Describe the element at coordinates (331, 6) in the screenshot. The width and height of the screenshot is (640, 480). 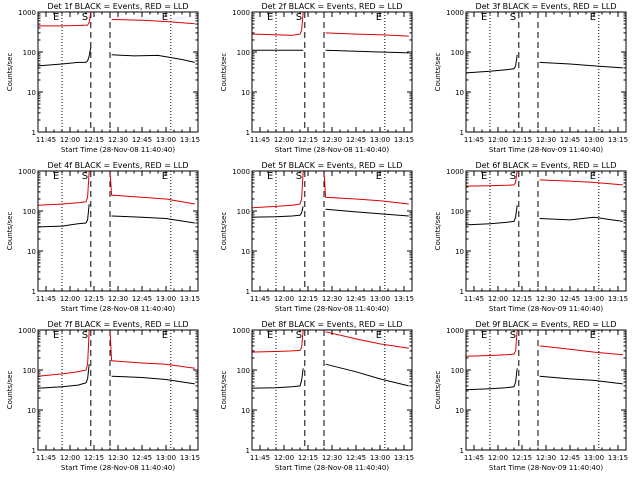
I see `panel-title: Det 2f BLACK = Events, RED = LLD` at that location.